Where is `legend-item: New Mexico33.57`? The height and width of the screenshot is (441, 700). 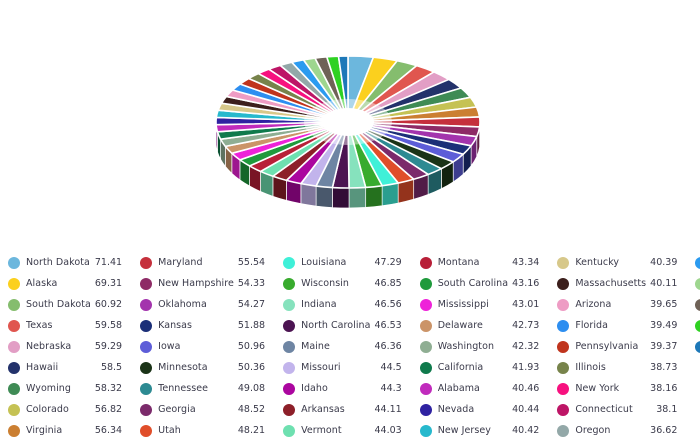 legend-item: New Mexico33.57 is located at coordinates (693, 304).